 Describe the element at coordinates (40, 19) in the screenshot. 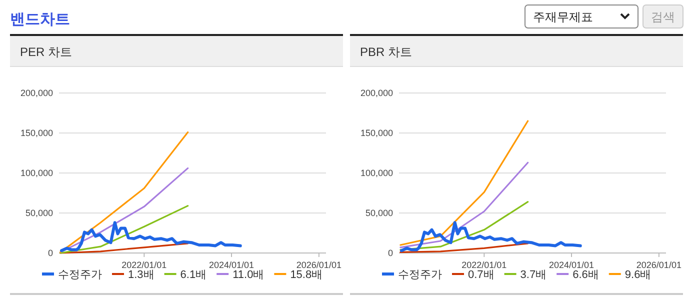

I see `title: 밴드차트` at that location.